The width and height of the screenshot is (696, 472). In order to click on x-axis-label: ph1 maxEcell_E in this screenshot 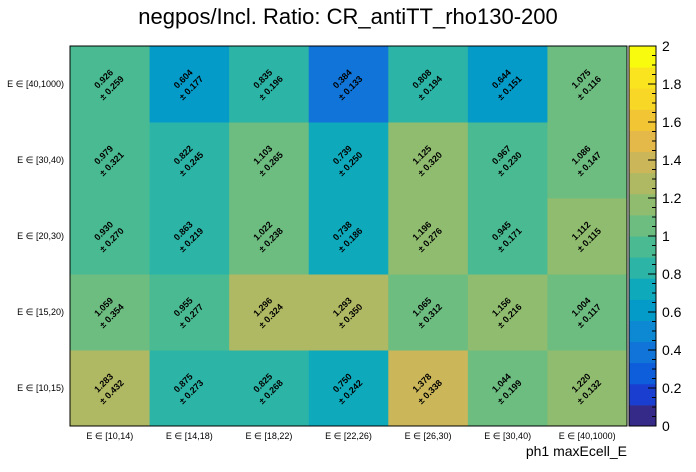, I will do `click(576, 451)`.